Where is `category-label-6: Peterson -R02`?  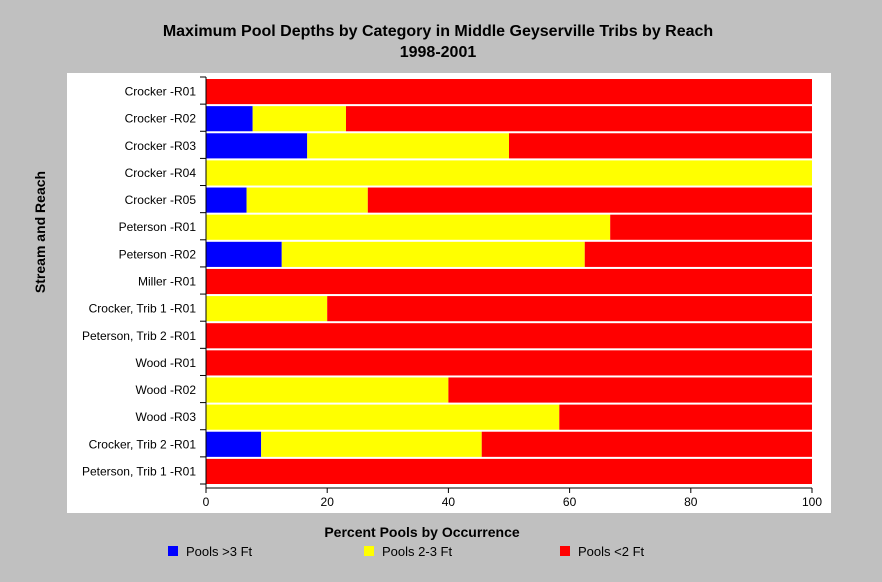 category-label-6: Peterson -R02 is located at coordinates (158, 254).